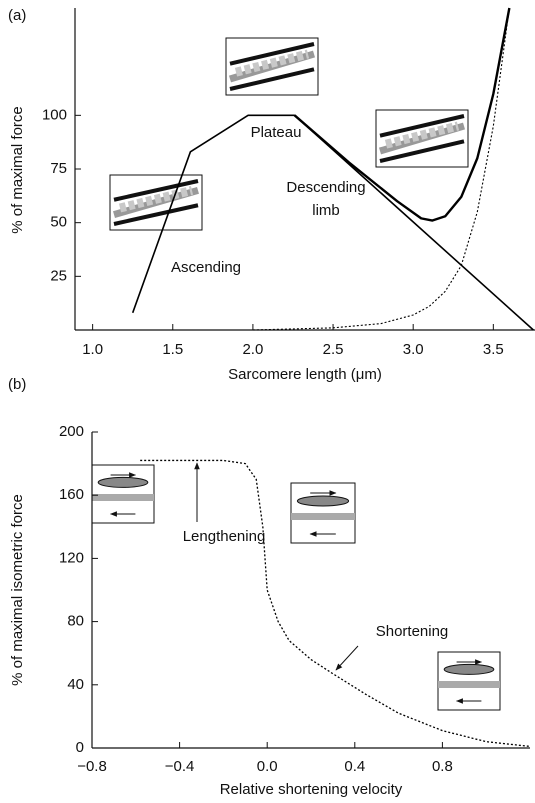  Describe the element at coordinates (180, 766) in the screenshot. I see `x-tick-label: −0.4` at that location.